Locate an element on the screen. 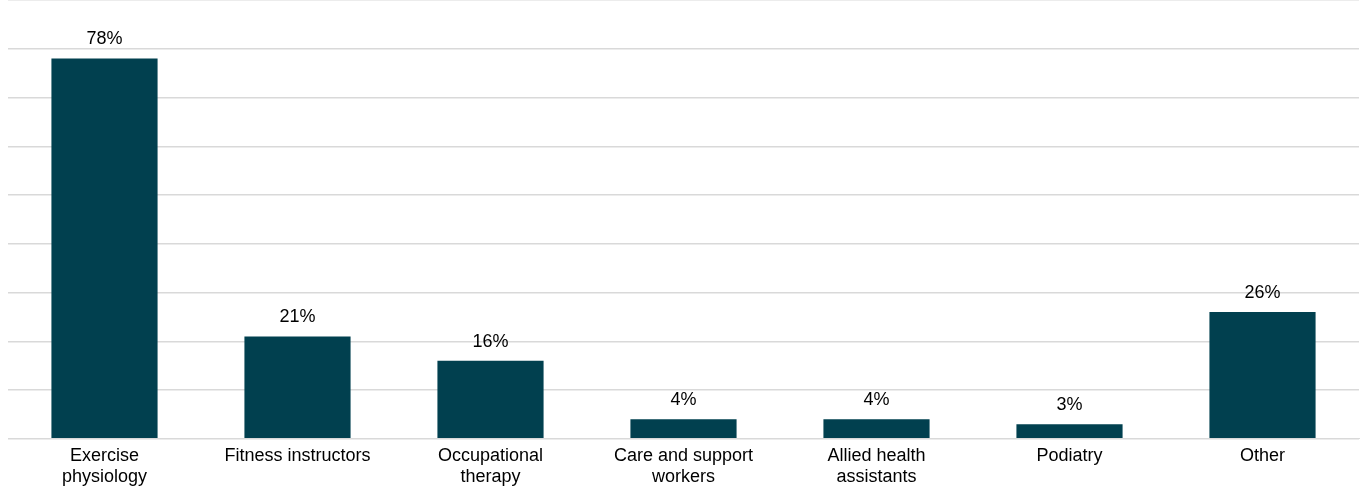 This screenshot has height=494, width=1361. x-tick-label: Podiatry is located at coordinates (1069, 454).